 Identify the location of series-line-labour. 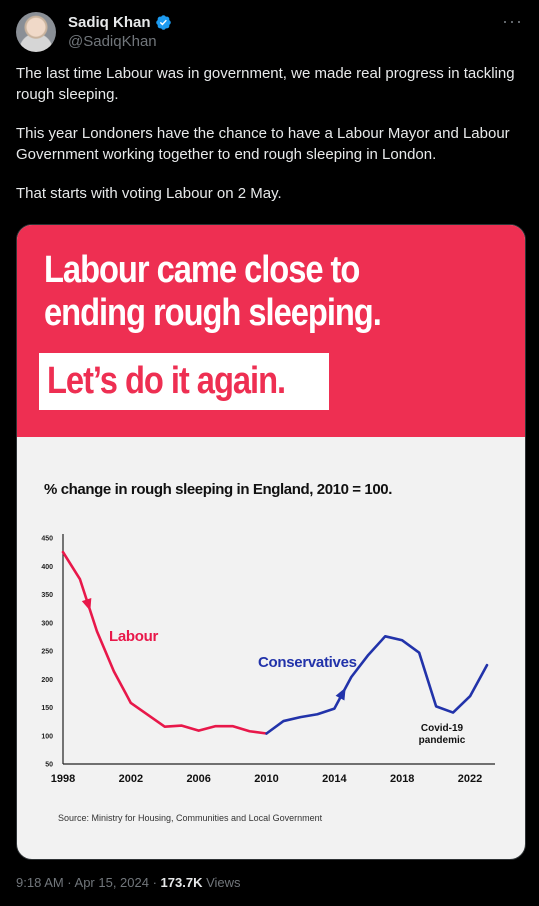
(164, 642).